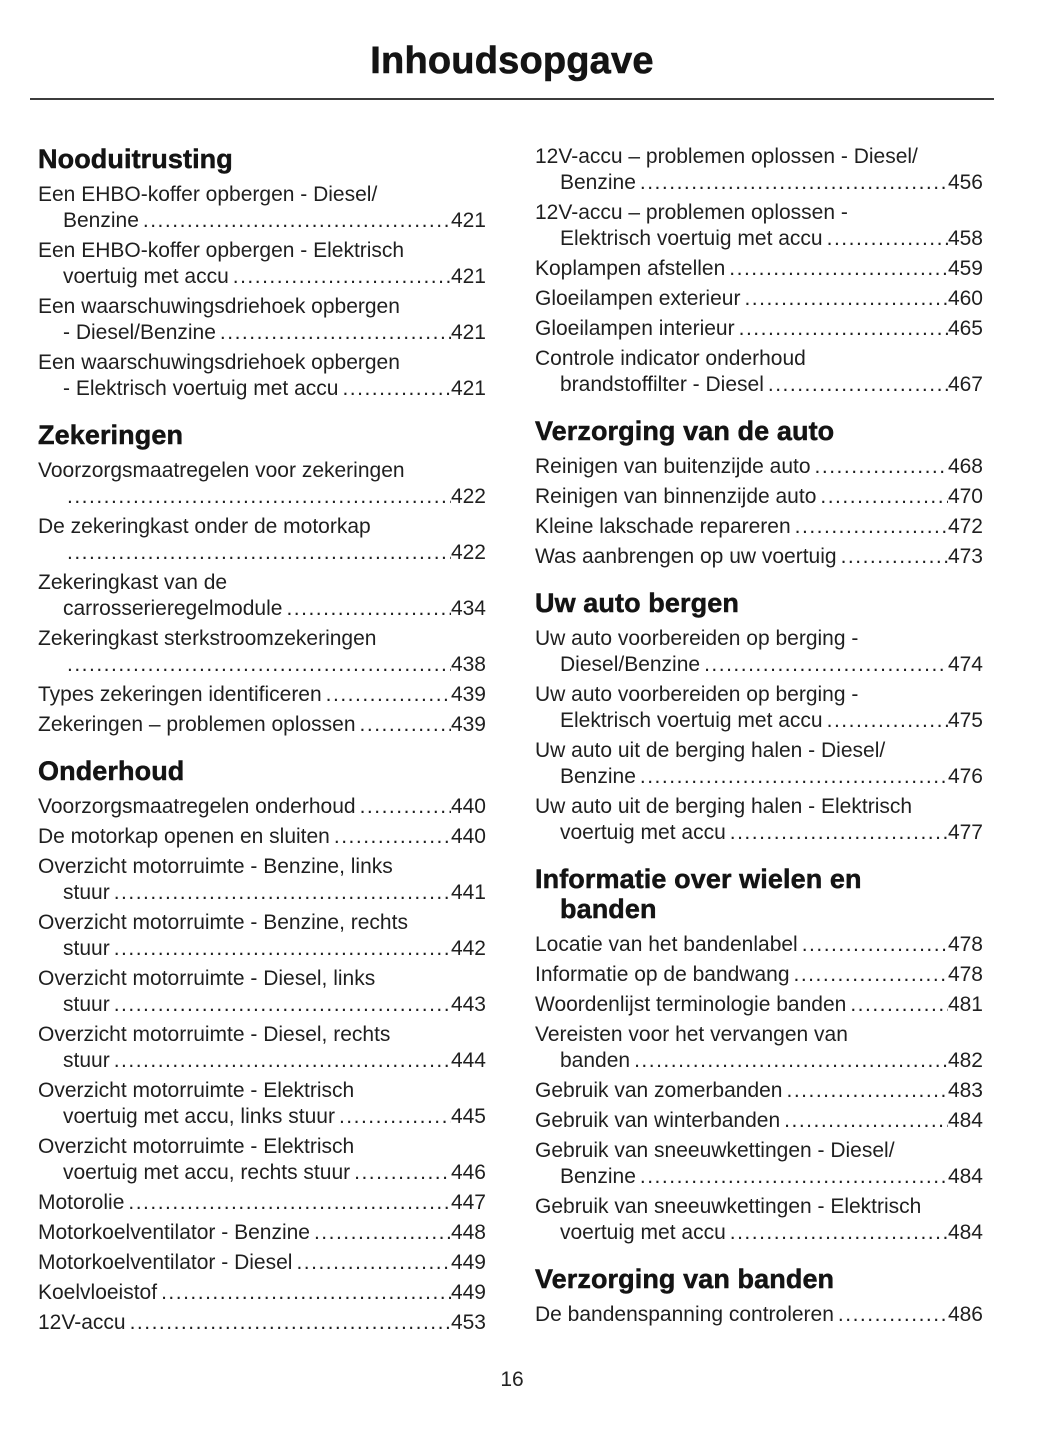 This screenshot has width=1055, height=1448. Describe the element at coordinates (965, 1314) in the screenshot. I see `toc-entry-page-number: 486` at that location.